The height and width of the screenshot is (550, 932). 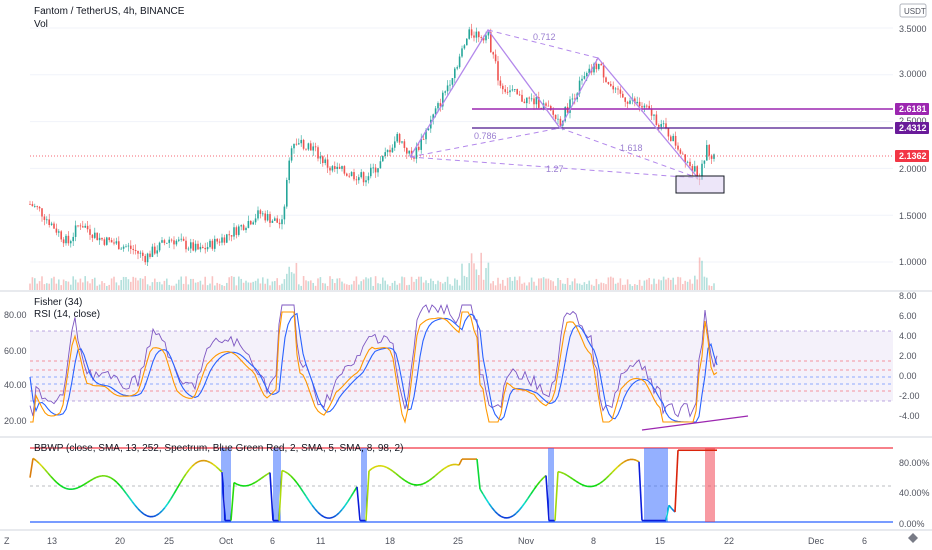 What do you see at coordinates (908, 356) in the screenshot?
I see `fisher-tick-2: 2.00` at bounding box center [908, 356].